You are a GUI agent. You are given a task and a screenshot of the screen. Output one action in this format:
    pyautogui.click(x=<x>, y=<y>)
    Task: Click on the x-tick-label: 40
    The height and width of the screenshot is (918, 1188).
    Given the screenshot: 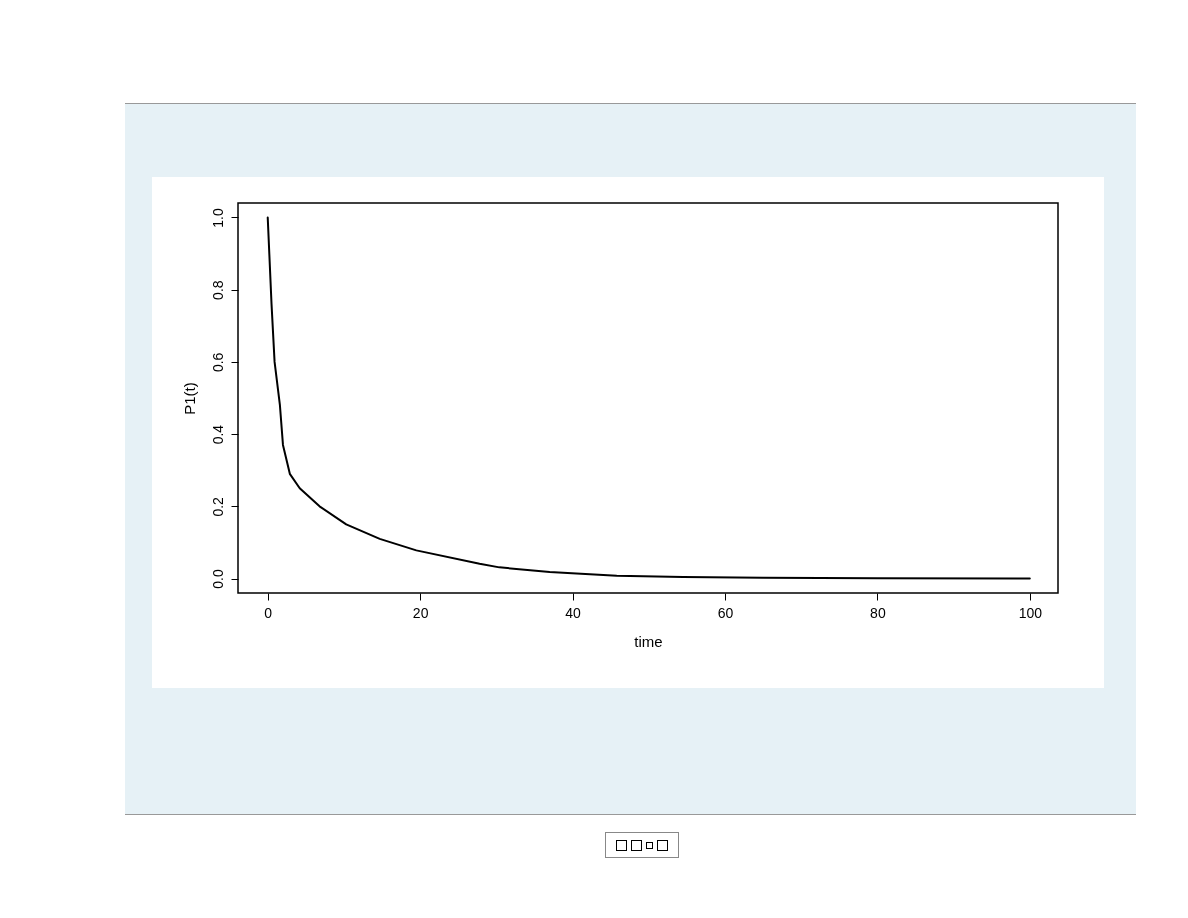 What is the action you would take?
    pyautogui.click(x=573, y=612)
    